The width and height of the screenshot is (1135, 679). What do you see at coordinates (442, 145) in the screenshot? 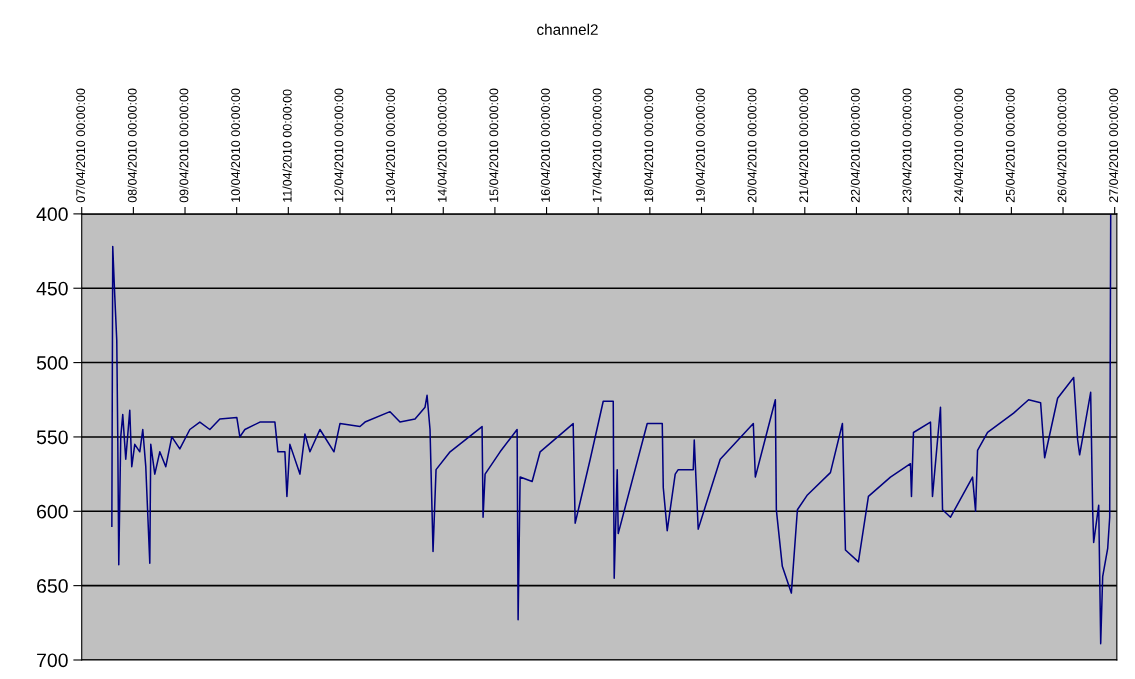
I see `x-tick-label: 14/04/2010 00:00:00` at bounding box center [442, 145].